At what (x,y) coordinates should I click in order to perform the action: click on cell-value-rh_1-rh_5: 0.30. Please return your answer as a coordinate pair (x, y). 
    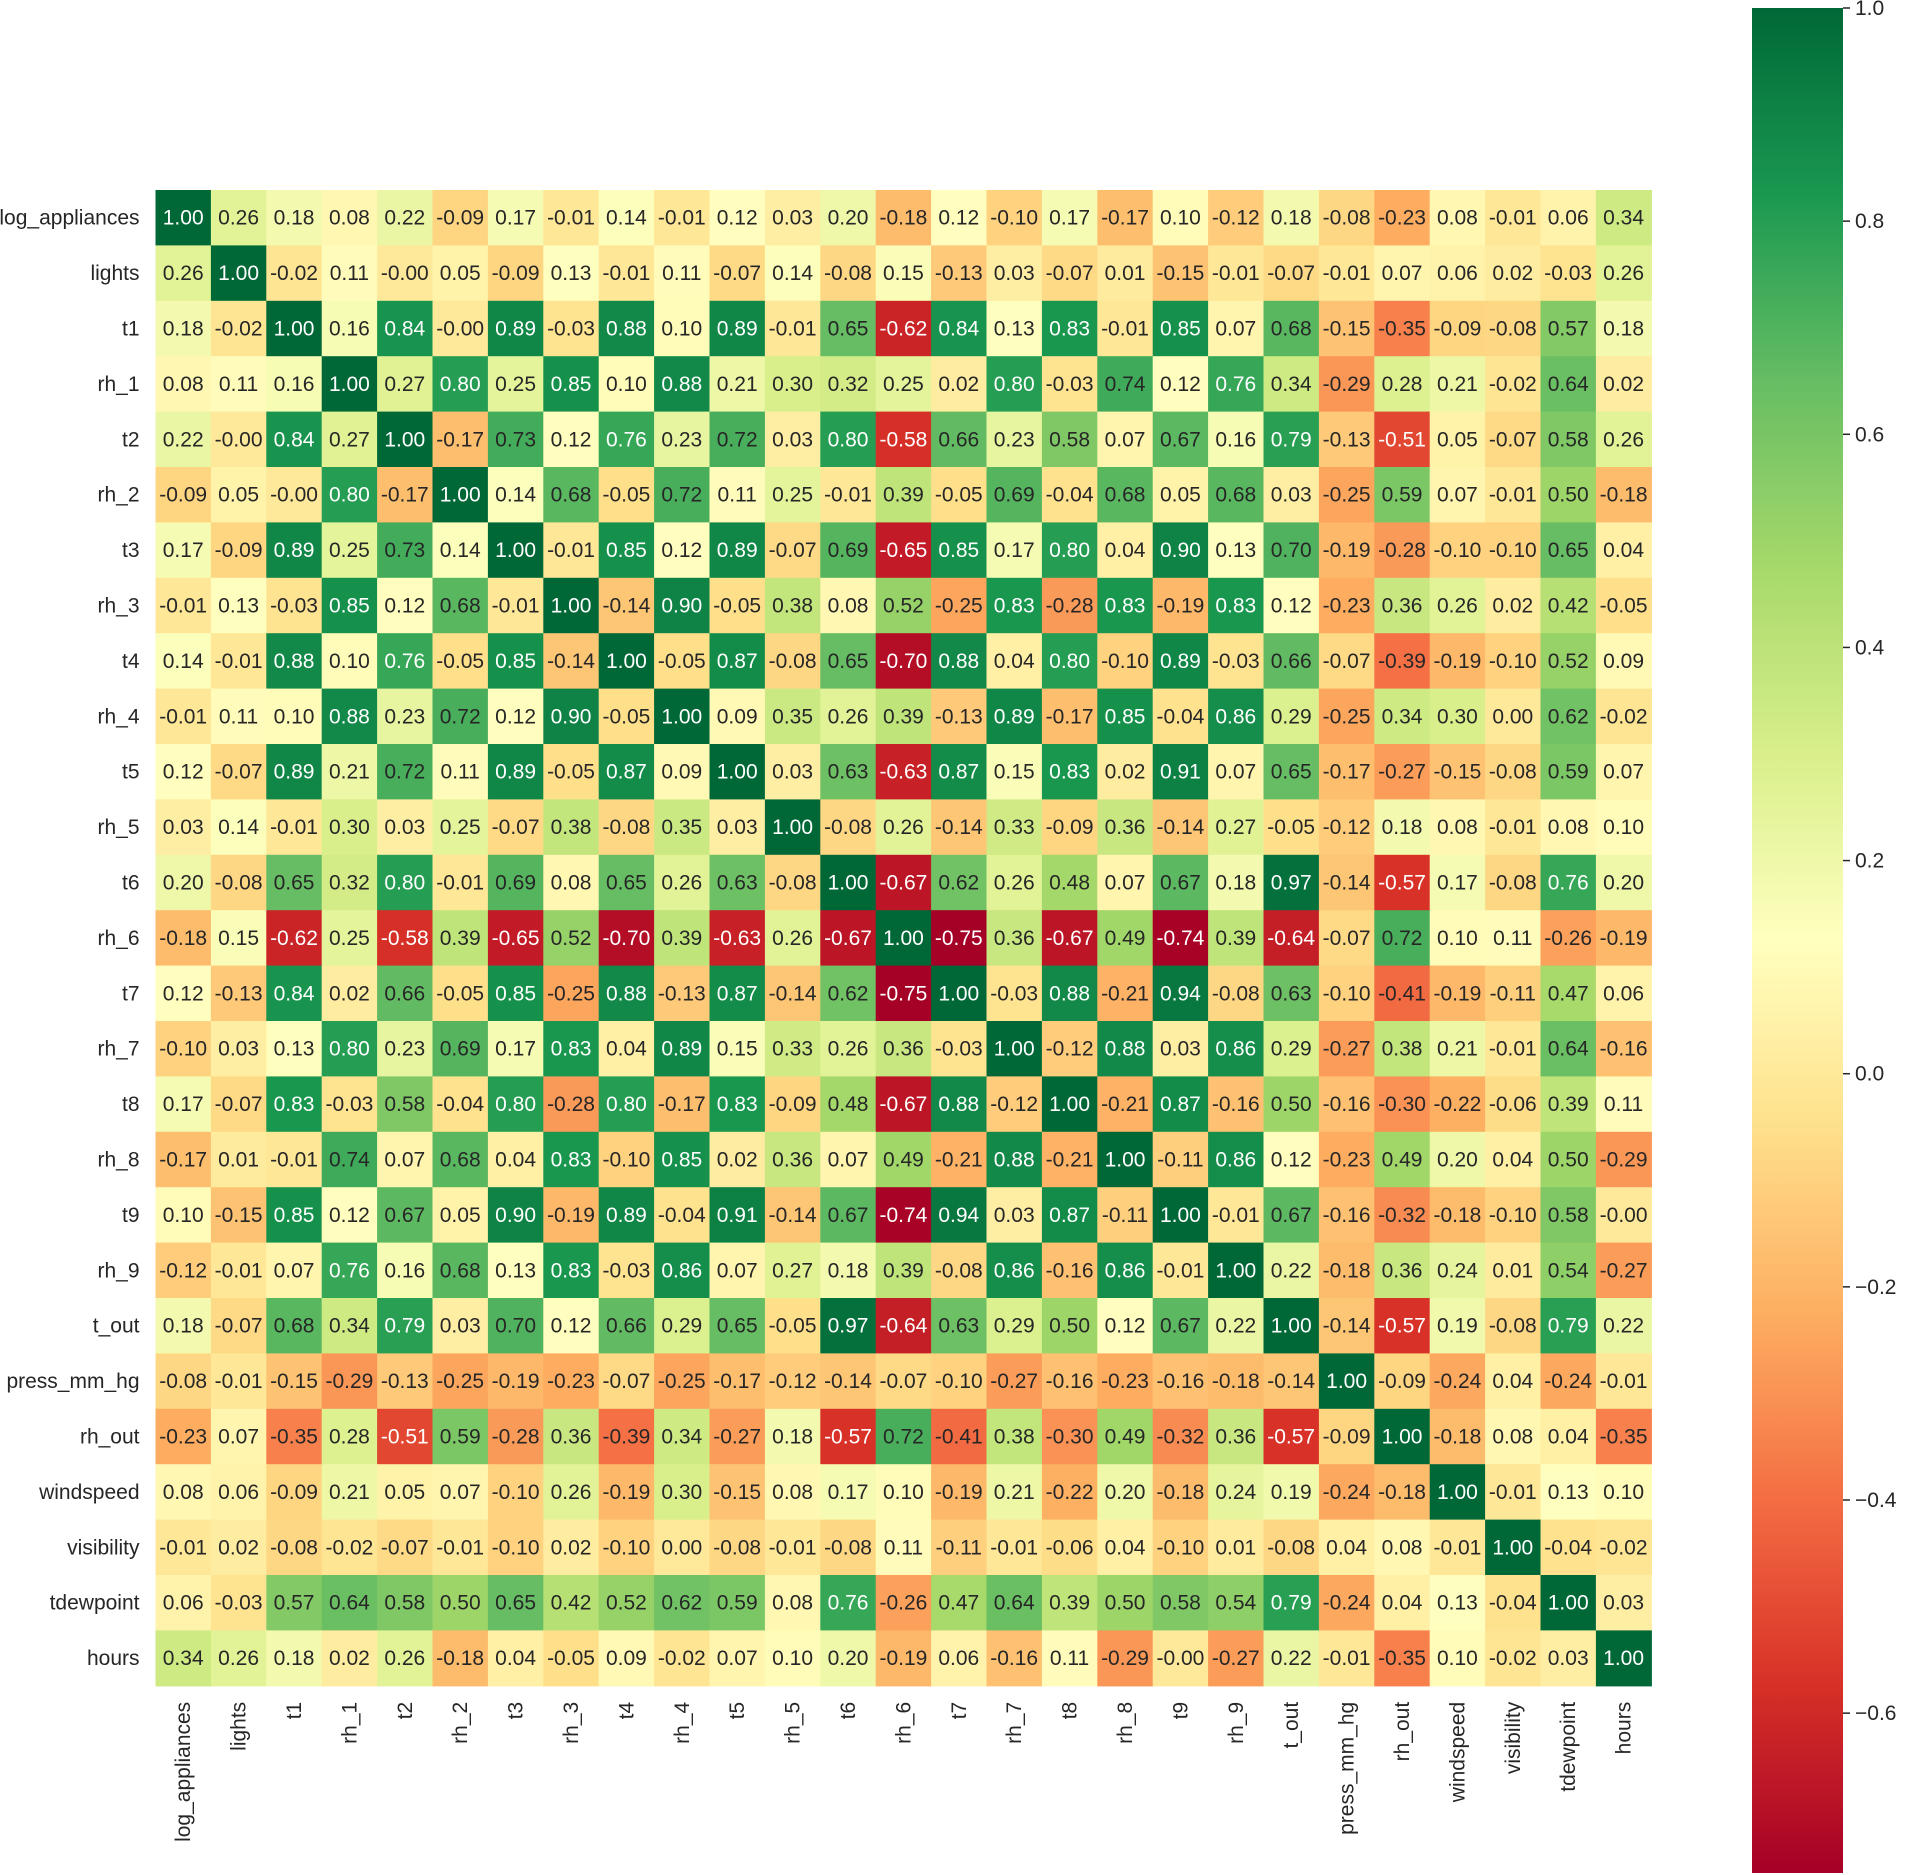
    Looking at the image, I should click on (792, 384).